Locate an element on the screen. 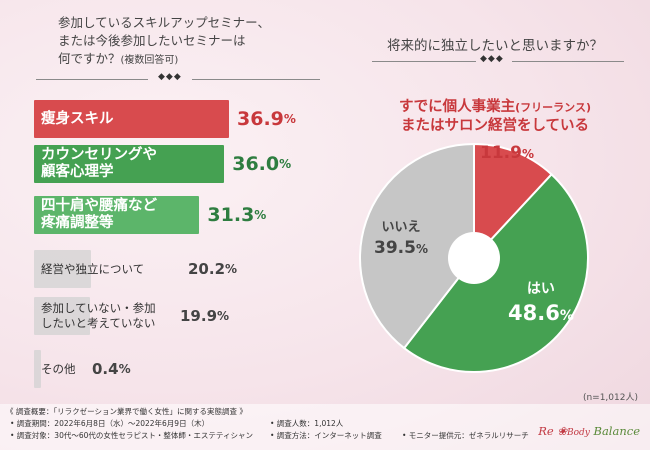  logo-rose-icon: ❀ is located at coordinates (562, 431).